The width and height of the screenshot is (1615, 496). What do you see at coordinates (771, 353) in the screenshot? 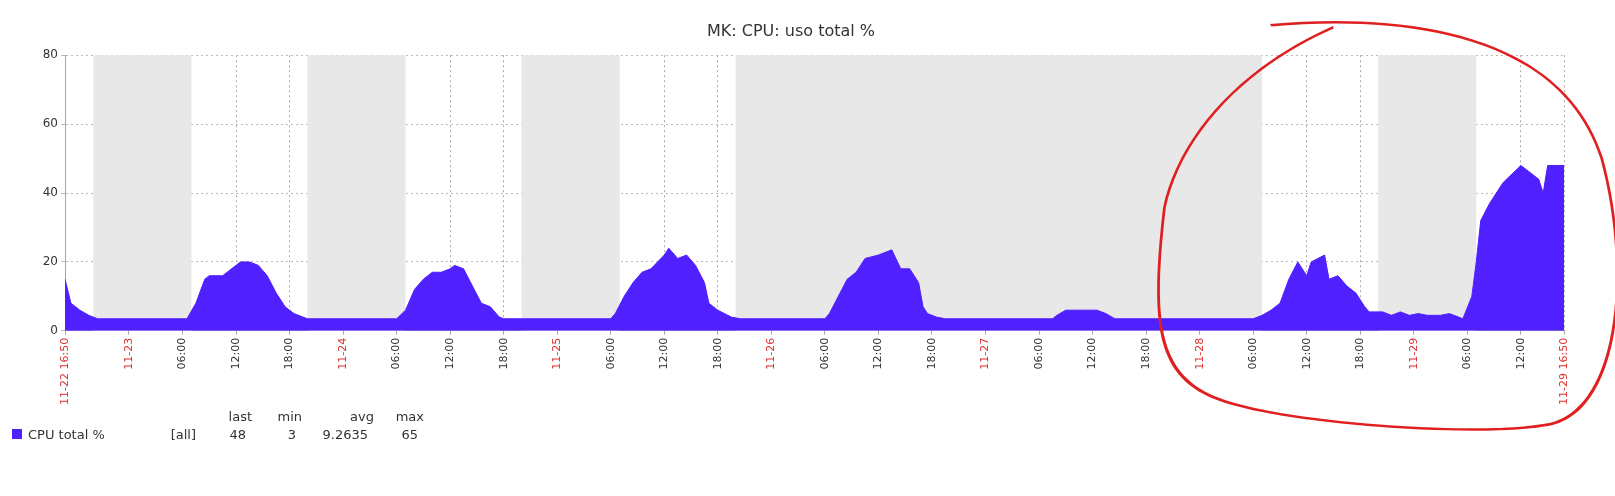
I see `x-tick-label: 11-26` at bounding box center [771, 353].